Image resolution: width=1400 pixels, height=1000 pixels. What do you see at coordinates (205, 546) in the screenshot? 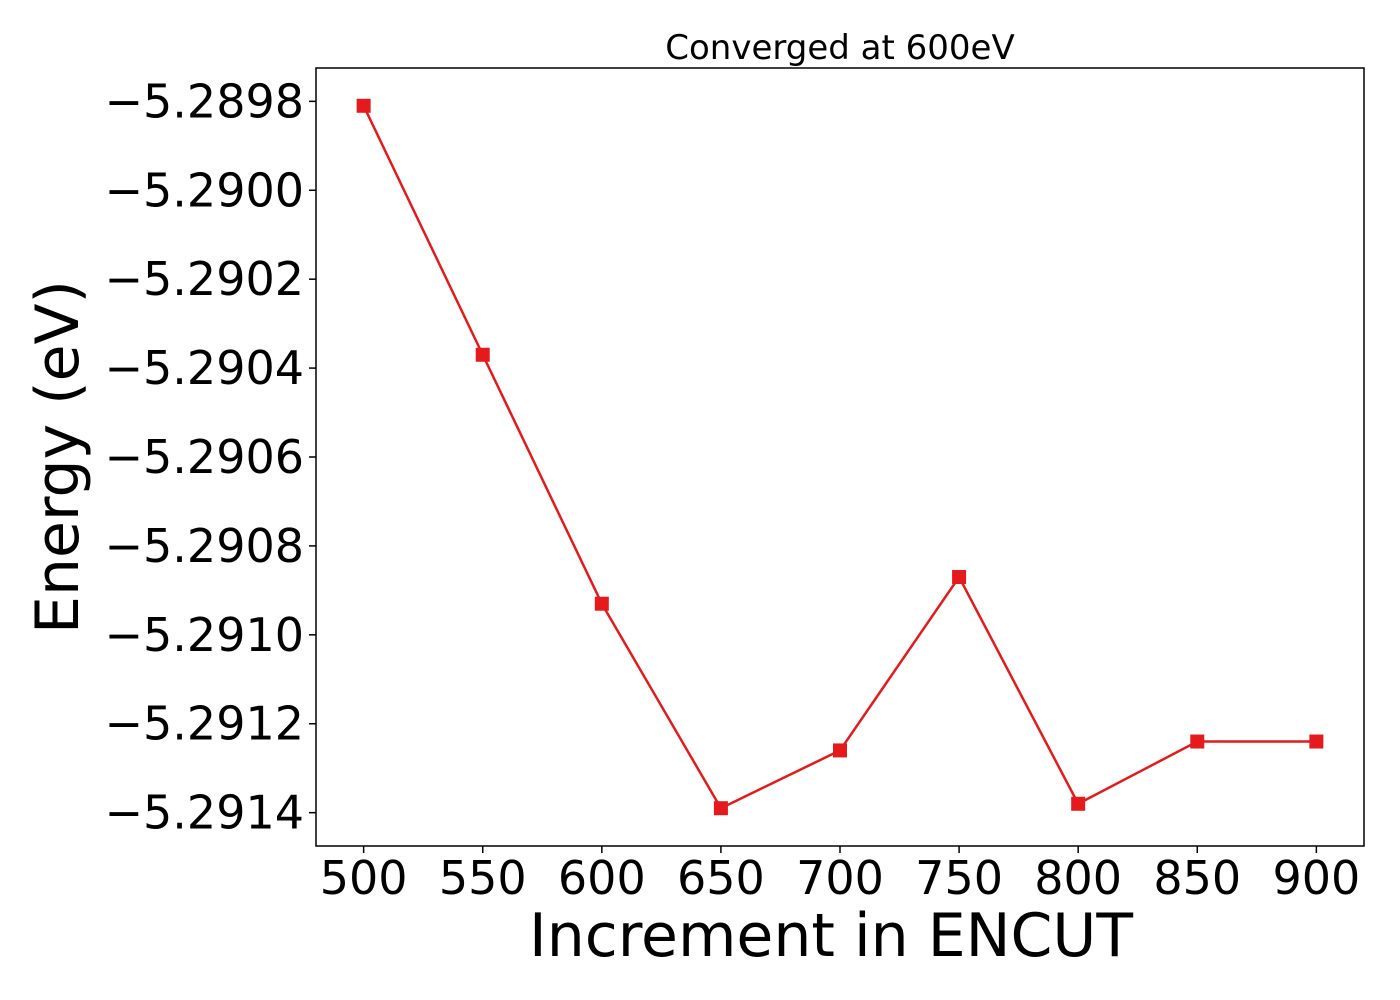
I see `y-tick-label: −5.2908` at bounding box center [205, 546].